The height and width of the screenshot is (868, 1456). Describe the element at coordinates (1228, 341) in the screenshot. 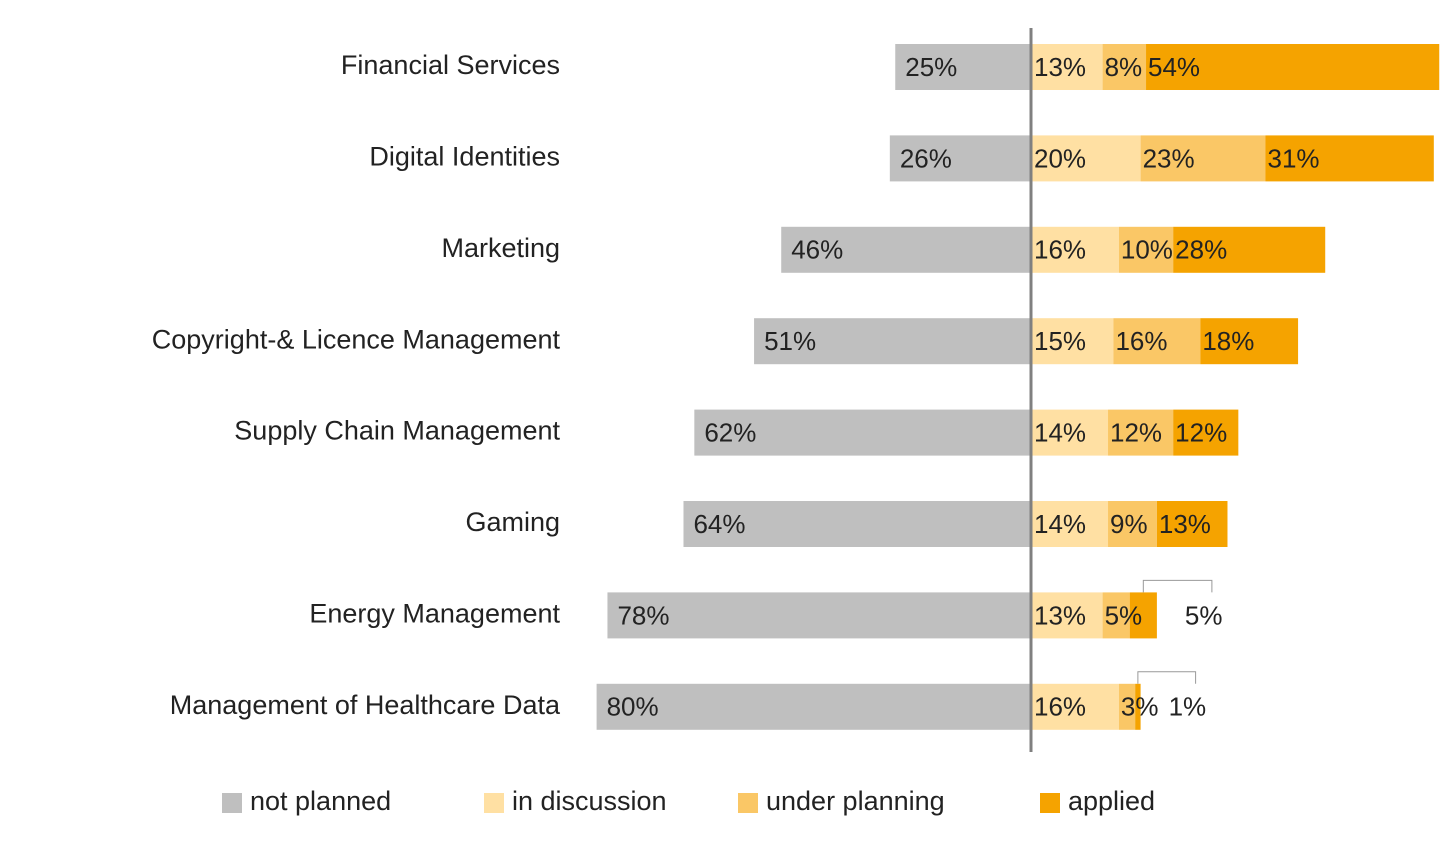

I see `value-label: 18%` at that location.